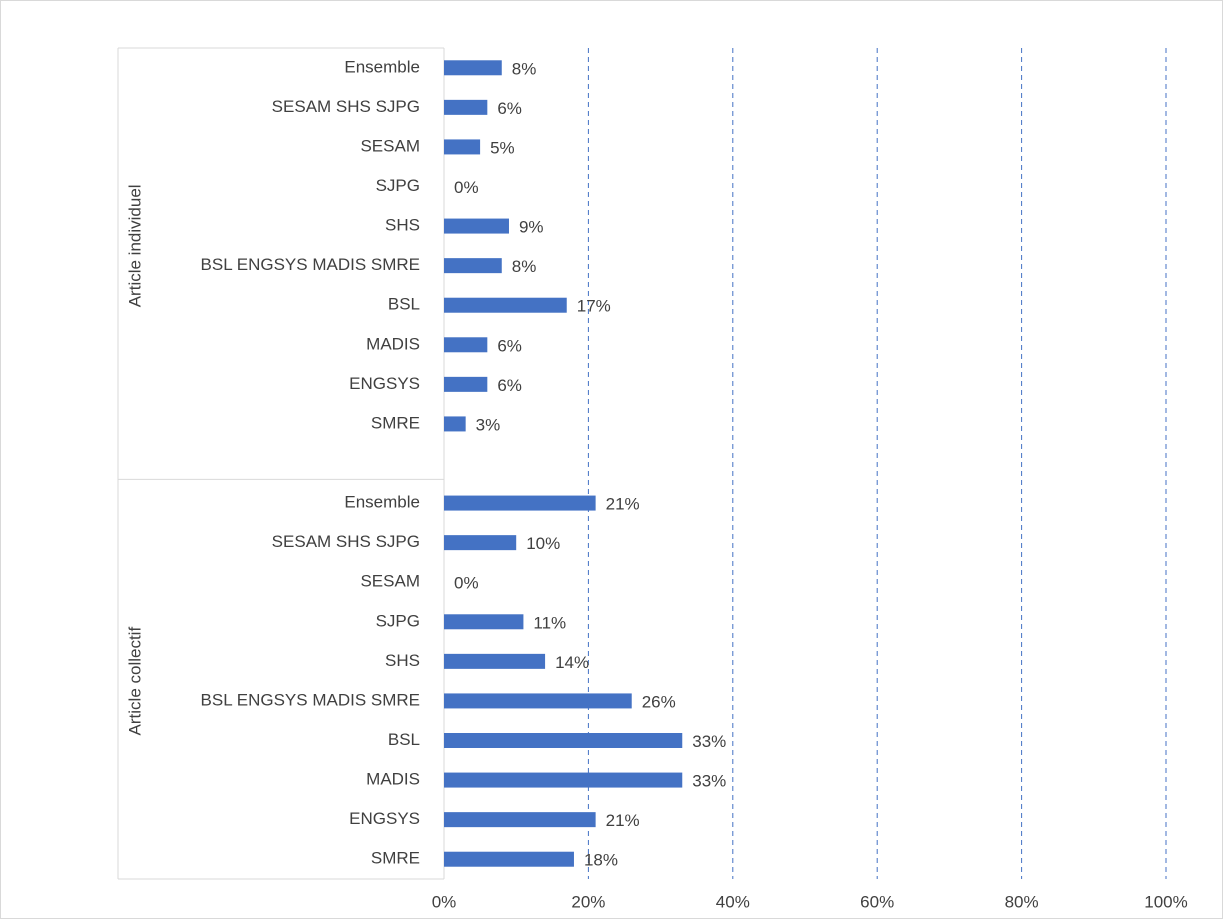  Describe the element at coordinates (444, 901) in the screenshot. I see `x-tick-label: 0%` at that location.